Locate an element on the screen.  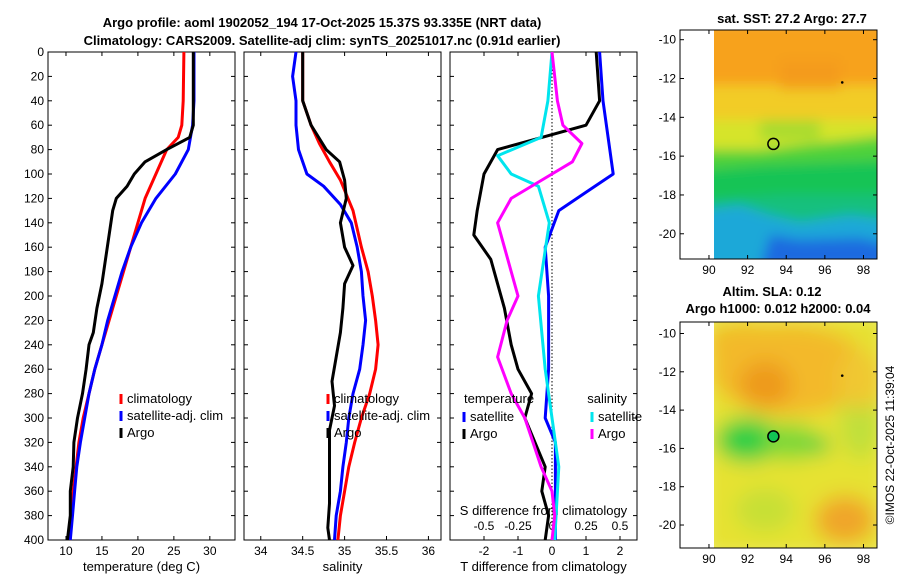
sst-reference-dot is located at coordinates (842, 82).